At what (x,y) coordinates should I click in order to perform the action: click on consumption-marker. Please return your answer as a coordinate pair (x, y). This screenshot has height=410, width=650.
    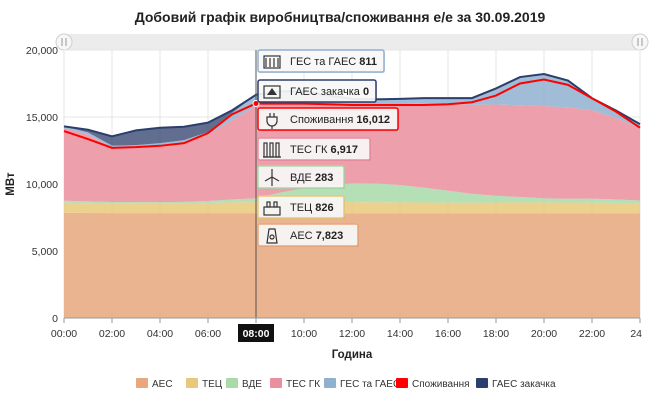
    Looking at the image, I should click on (256, 103).